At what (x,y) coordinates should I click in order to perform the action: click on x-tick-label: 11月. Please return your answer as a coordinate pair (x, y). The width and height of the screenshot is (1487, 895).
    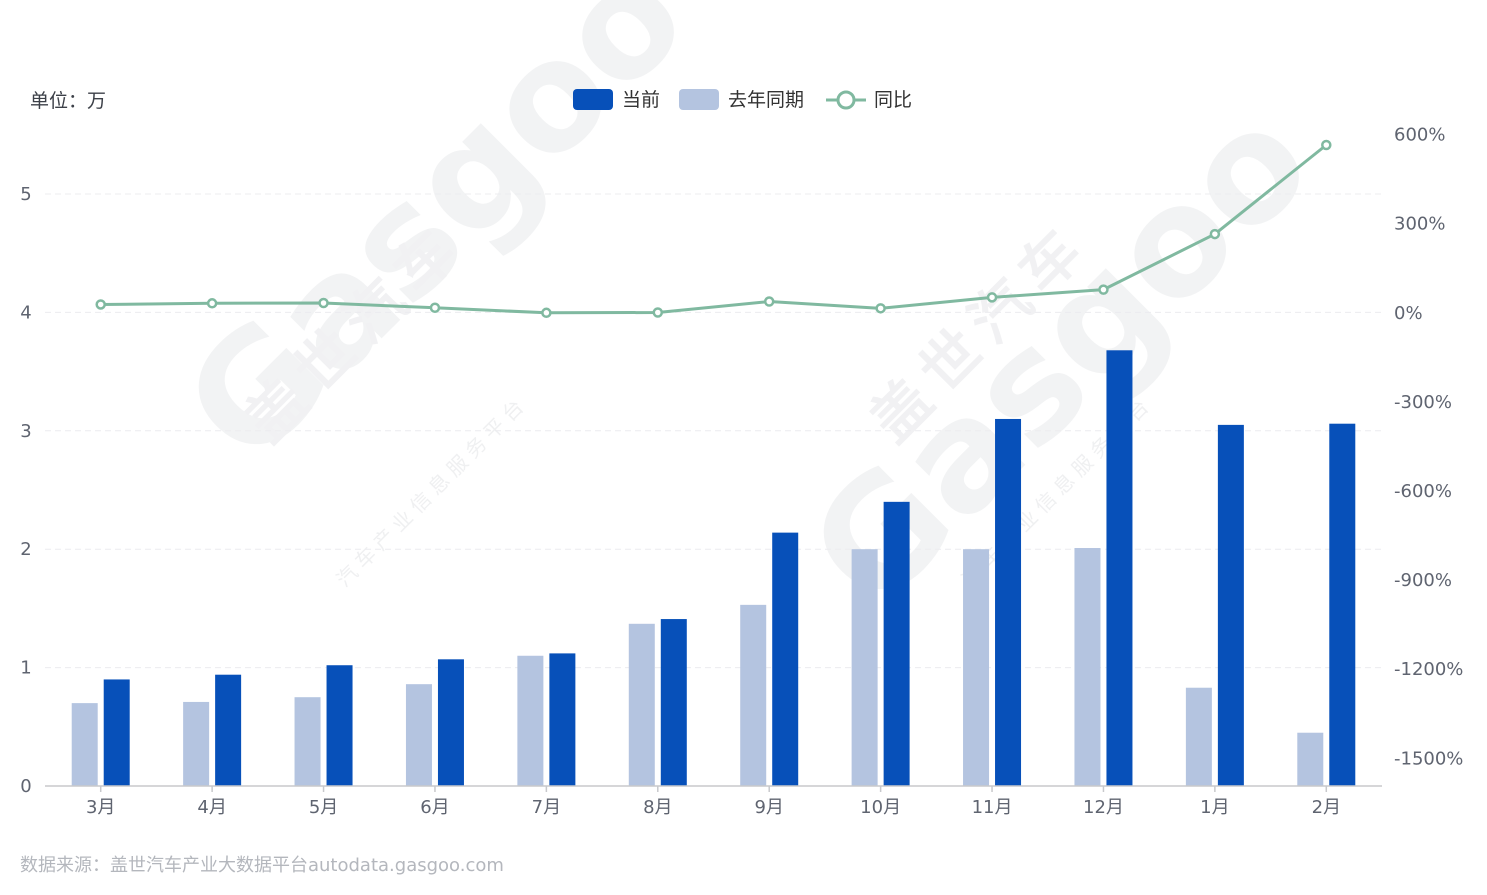
    Looking at the image, I should click on (992, 807).